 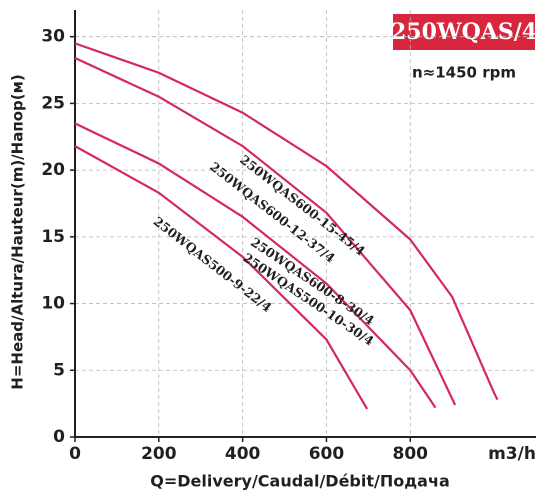 I want to click on x-axis-label: Q=Delivery/Caudal/Débit/Подача, so click(x=300, y=481).